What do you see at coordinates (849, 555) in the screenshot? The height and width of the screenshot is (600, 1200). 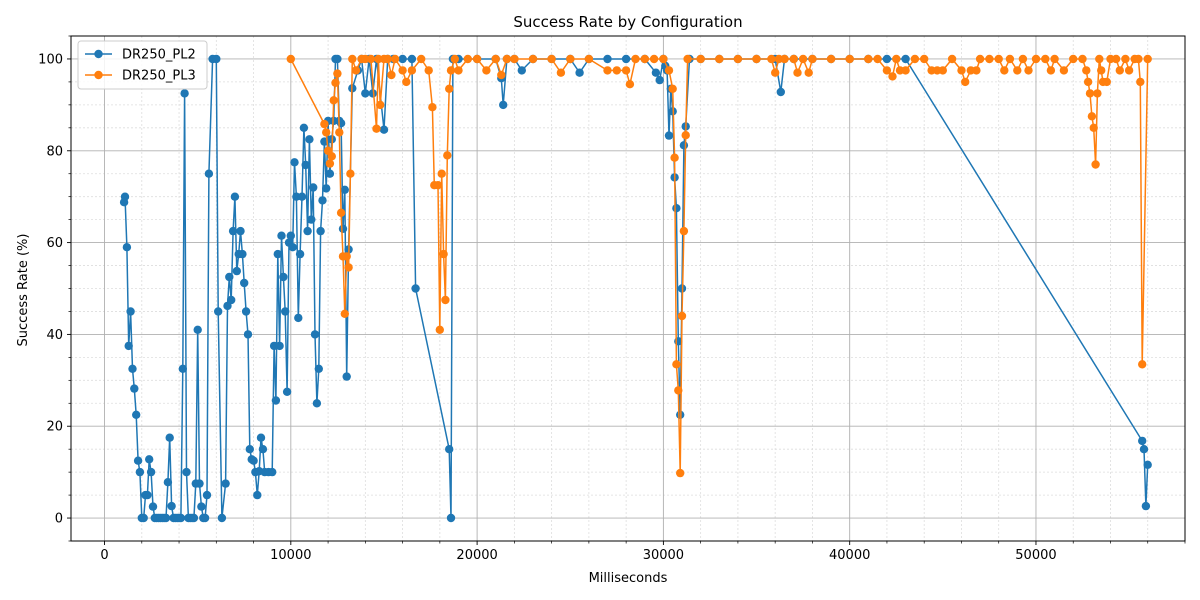 I see `x-tick-label: 40000` at bounding box center [849, 555].